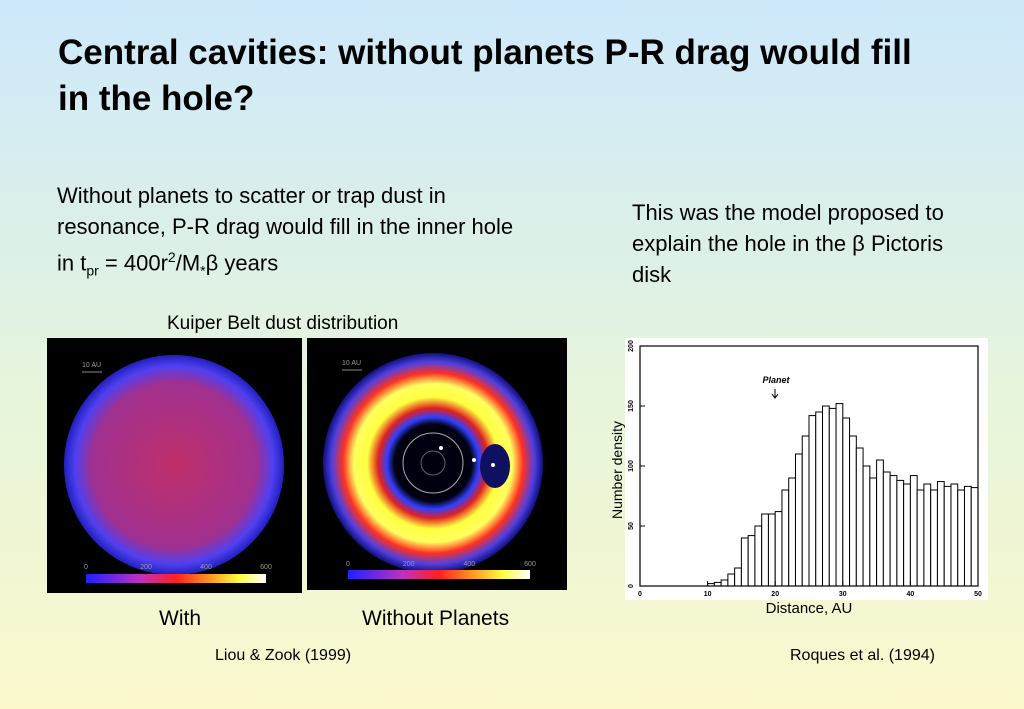 The width and height of the screenshot is (1024, 709). Describe the element at coordinates (911, 594) in the screenshot. I see `x-tick-label: 40` at that location.